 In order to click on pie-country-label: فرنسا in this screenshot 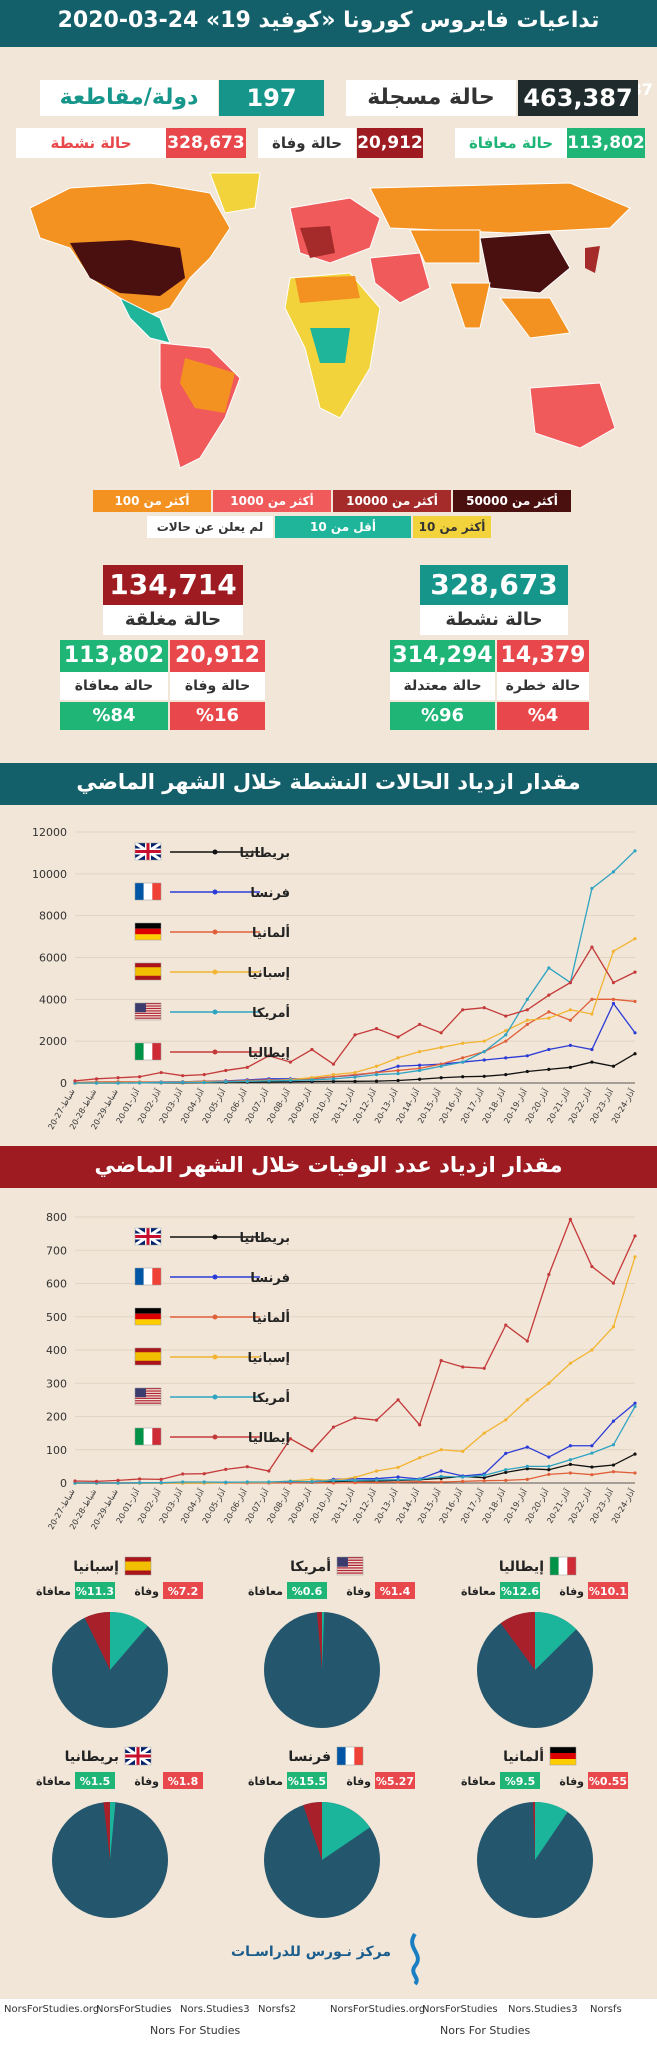, I will do `click(309, 1757)`.